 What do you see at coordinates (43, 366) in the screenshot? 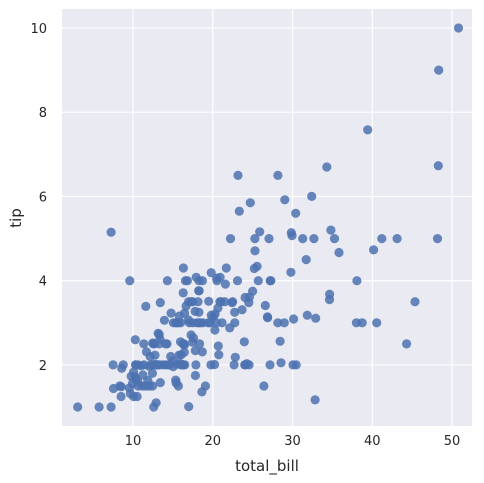
I see `y-tick-label: 2` at bounding box center [43, 366].